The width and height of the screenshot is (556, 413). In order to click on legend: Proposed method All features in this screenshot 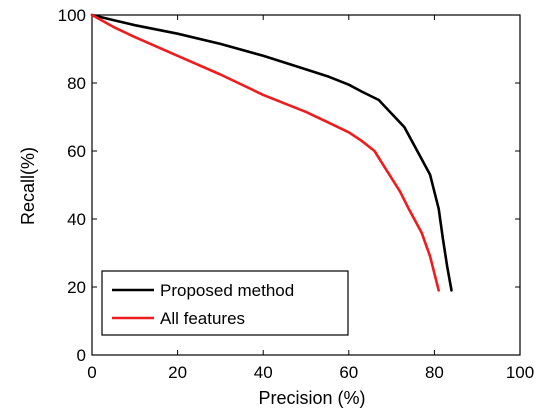, I will do `click(225, 303)`.